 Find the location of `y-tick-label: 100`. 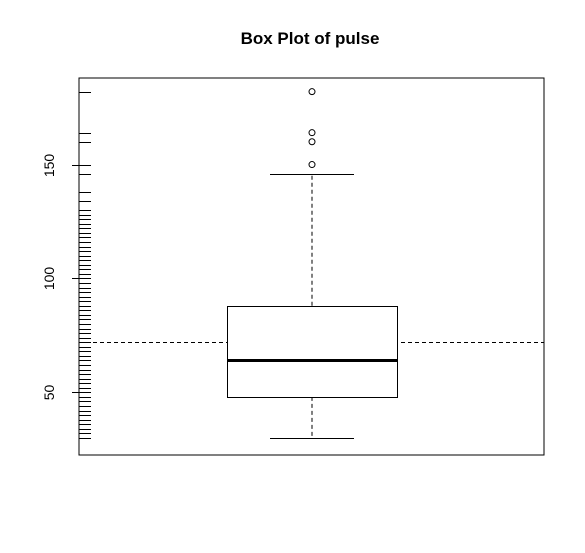

y-tick-label: 100 is located at coordinates (49, 279).